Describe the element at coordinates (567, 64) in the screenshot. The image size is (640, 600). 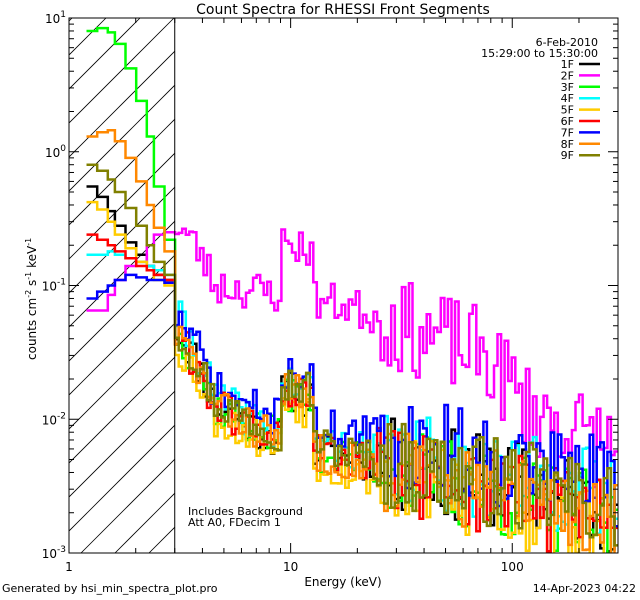
I see `legend-label-1F: 1F` at that location.